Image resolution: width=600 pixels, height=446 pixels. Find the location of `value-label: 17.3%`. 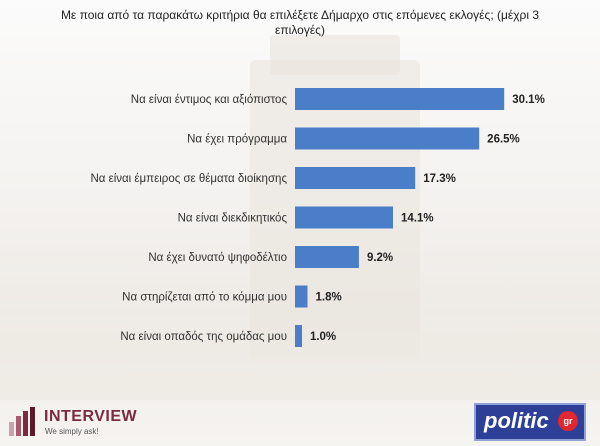

value-label: 17.3% is located at coordinates (439, 179).